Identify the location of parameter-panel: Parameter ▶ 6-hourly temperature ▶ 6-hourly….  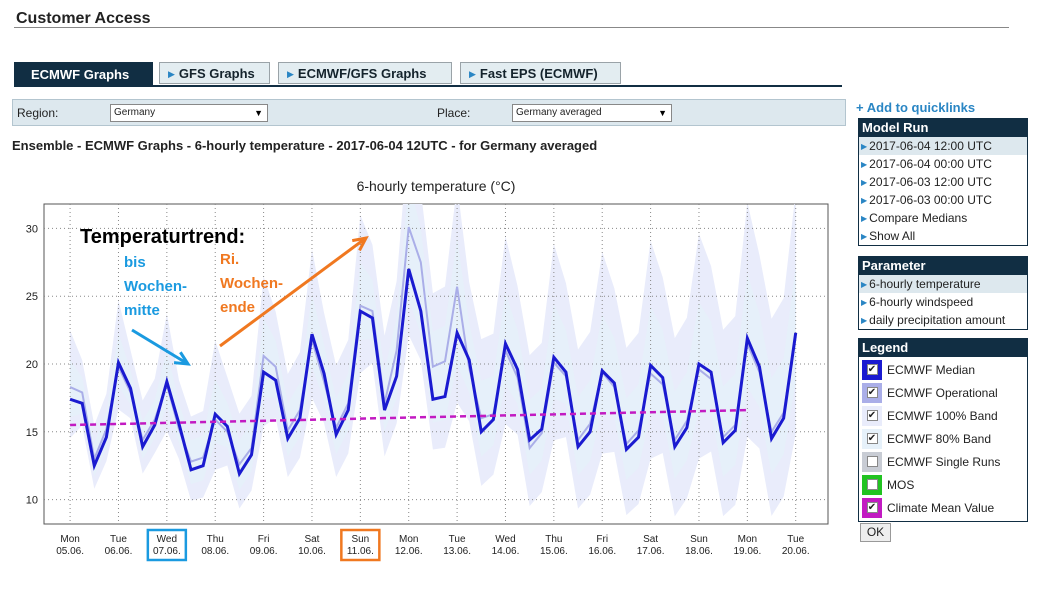
(943, 293).